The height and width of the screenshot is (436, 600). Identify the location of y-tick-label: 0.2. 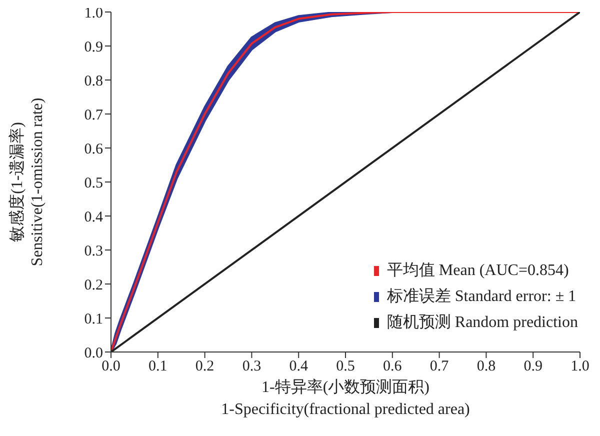
(93, 285).